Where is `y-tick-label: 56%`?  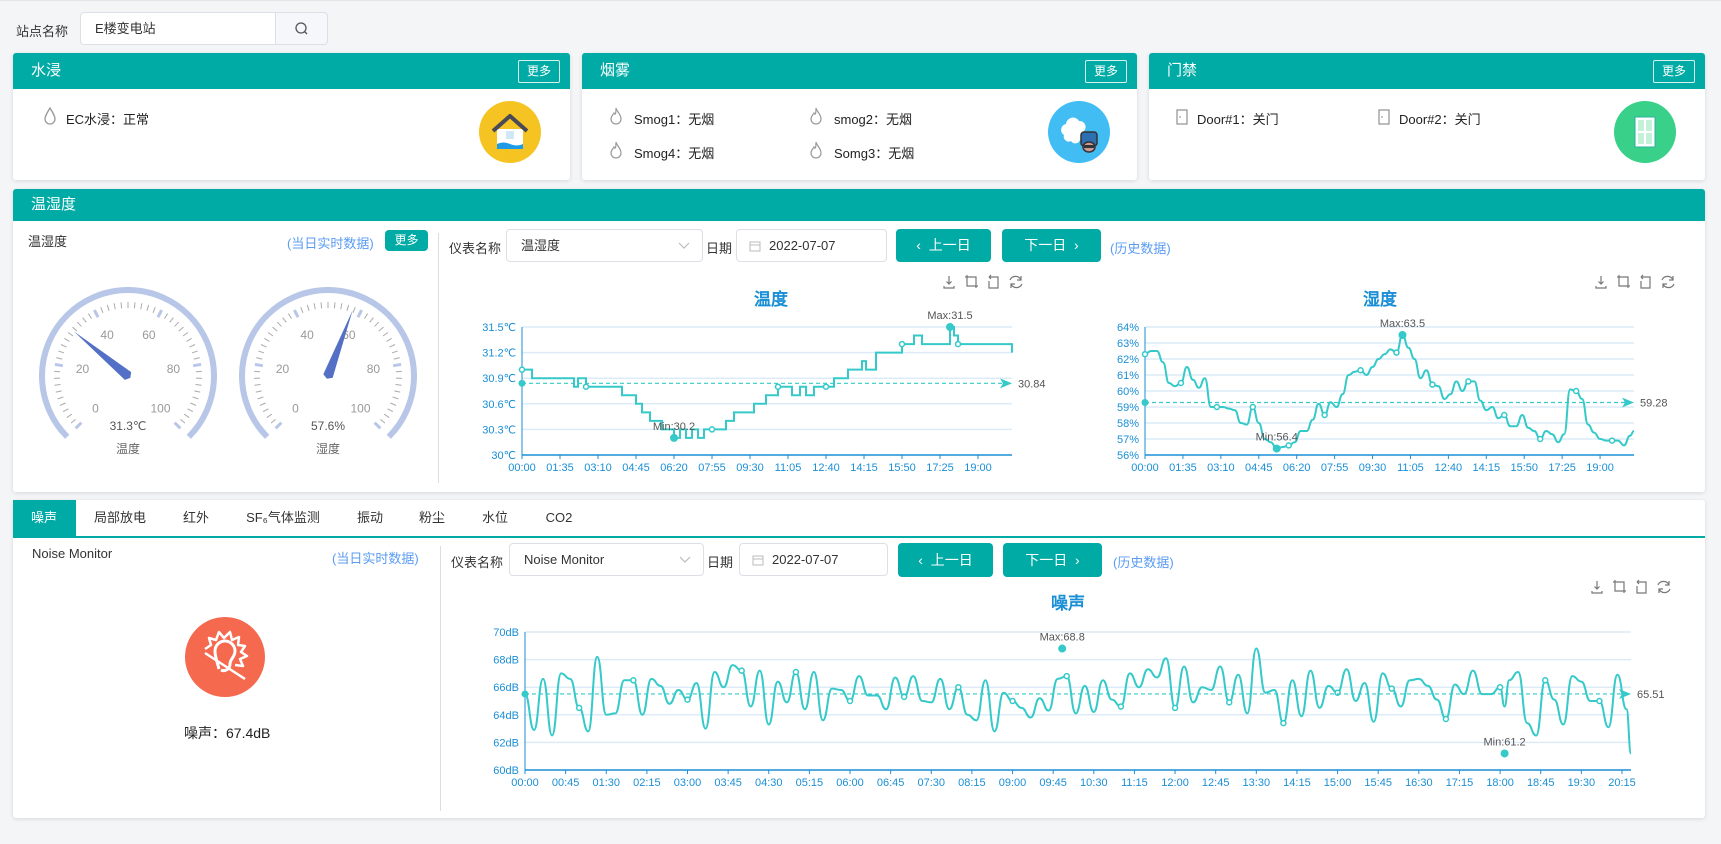
y-tick-label: 56% is located at coordinates (1128, 456).